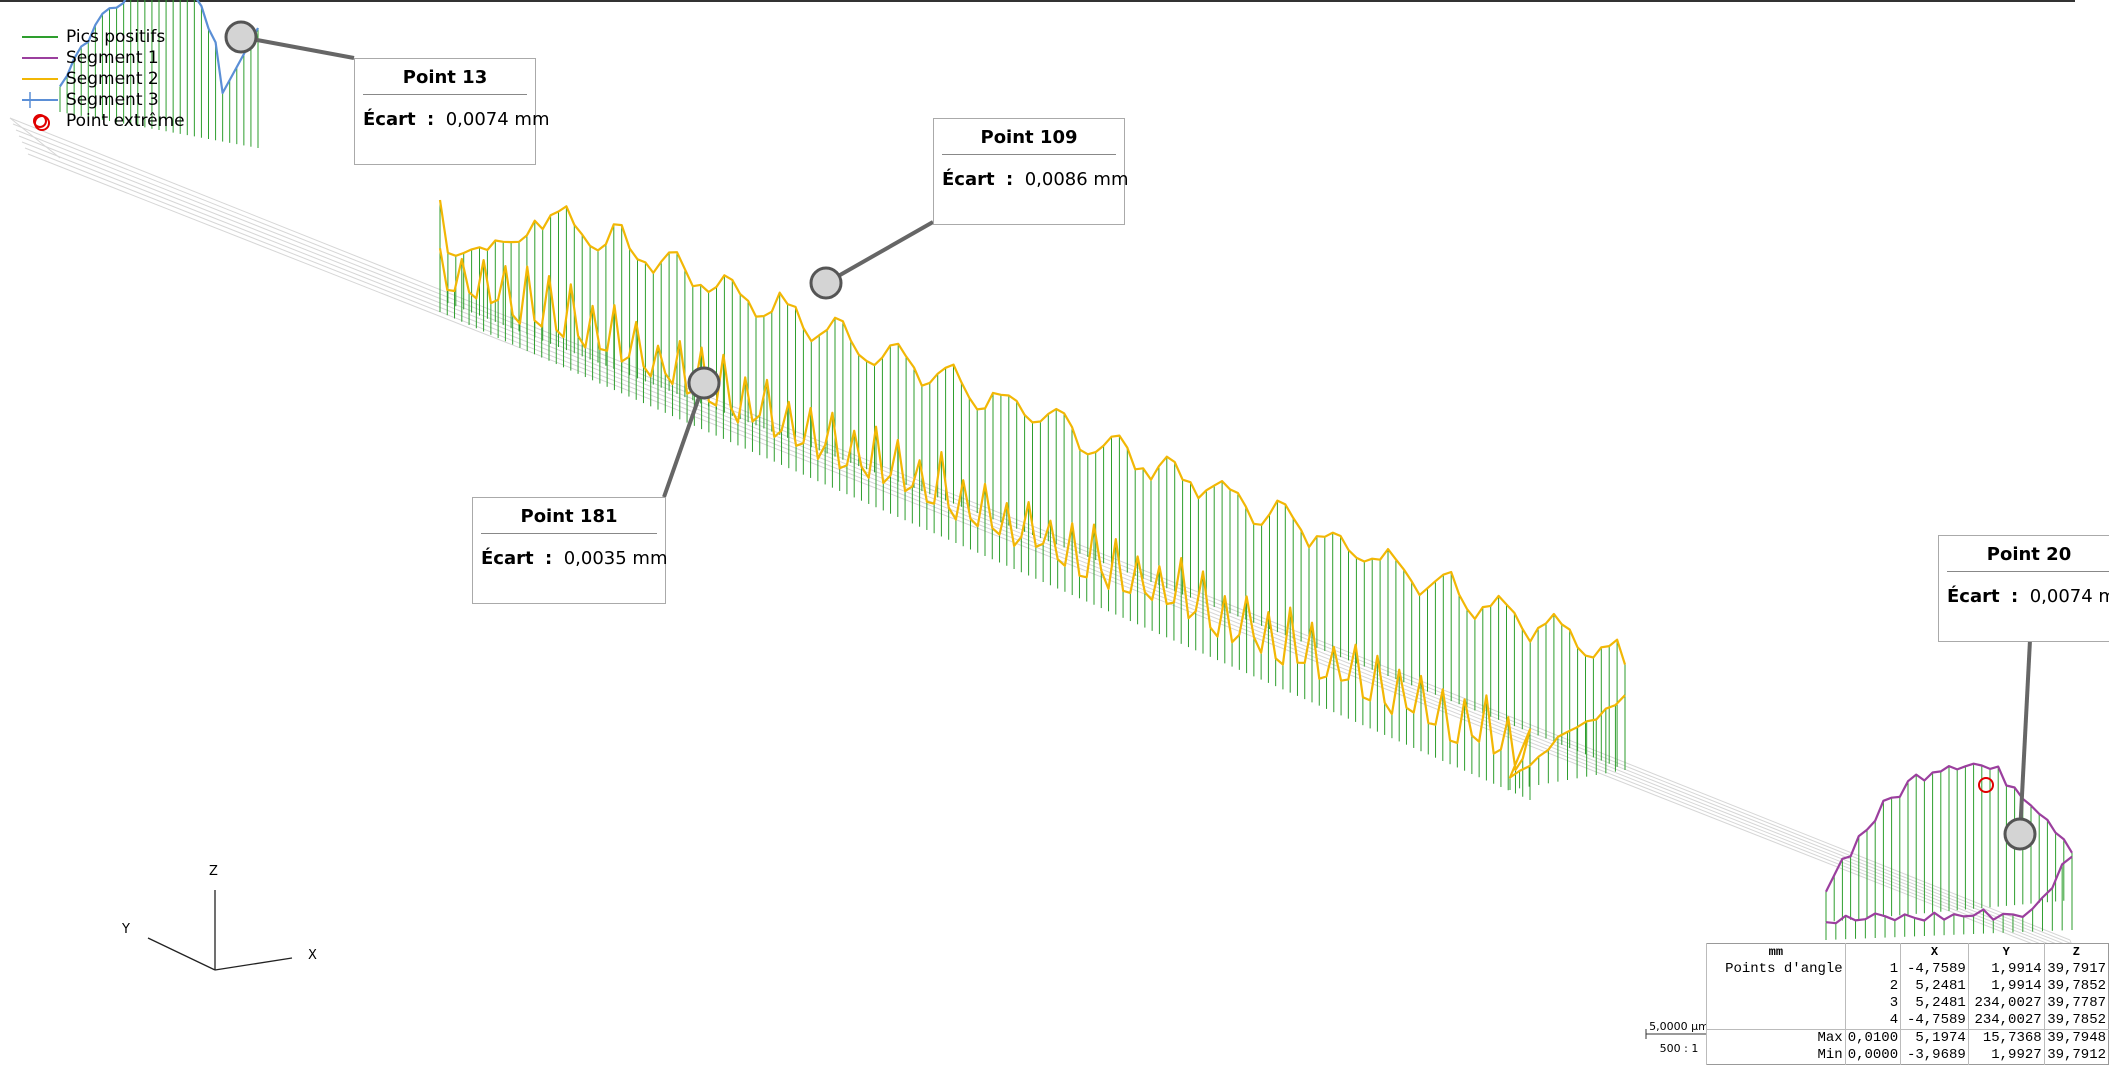  What do you see at coordinates (1872, 1038) in the screenshot?
I see `table-cell: 0,0100` at bounding box center [1872, 1038].